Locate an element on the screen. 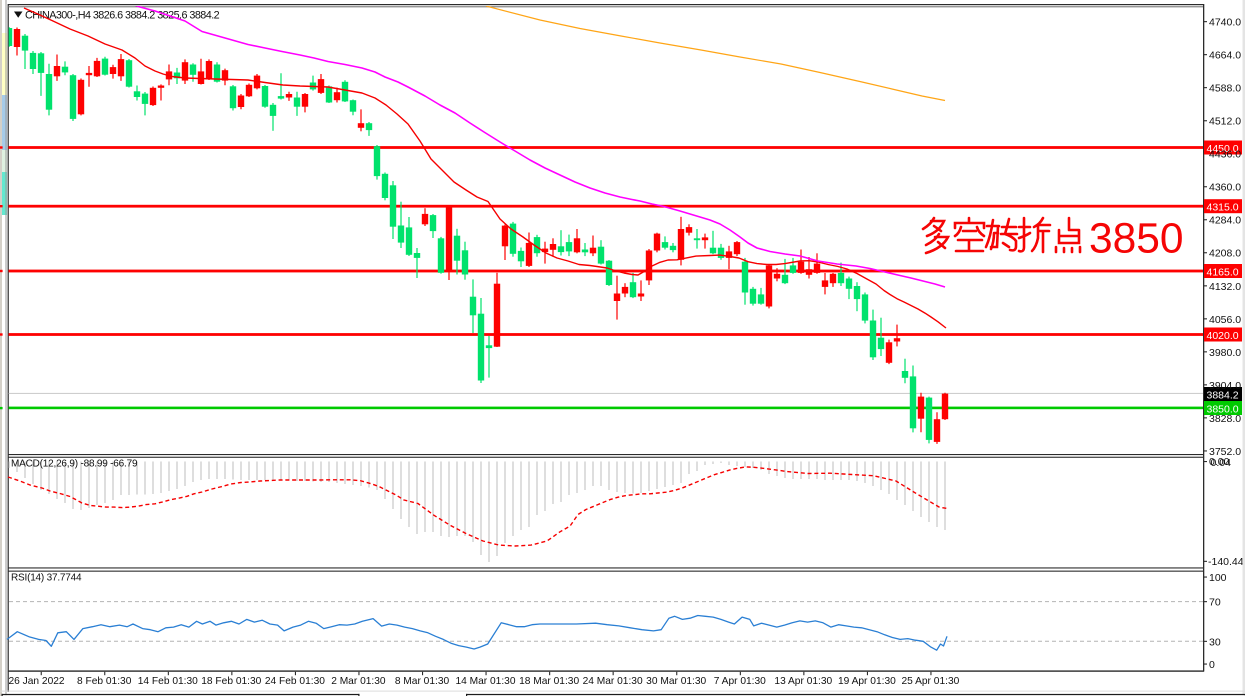 This screenshot has width=1245, height=696. svg-text: 4436.0 is located at coordinates (1225, 155).